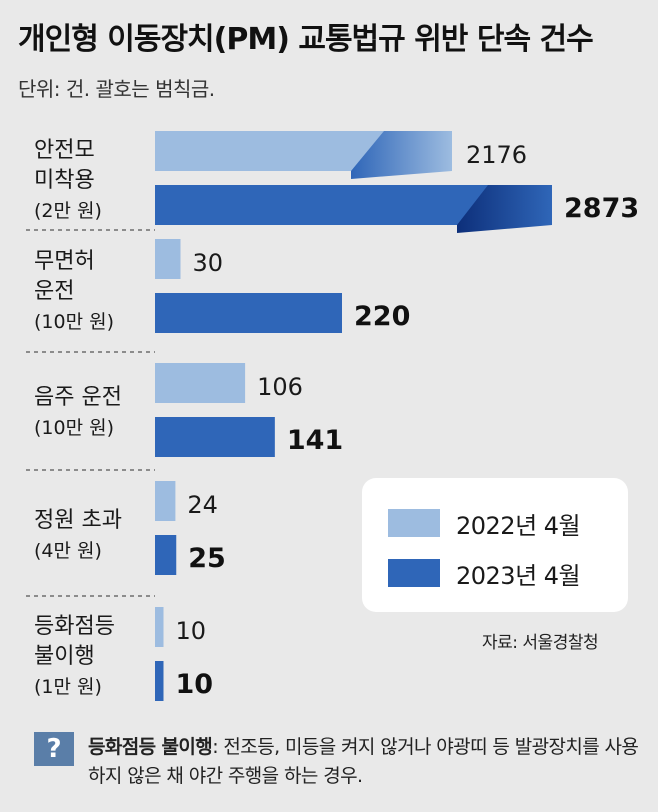  I want to click on value-label-2023: 220, so click(382, 316).